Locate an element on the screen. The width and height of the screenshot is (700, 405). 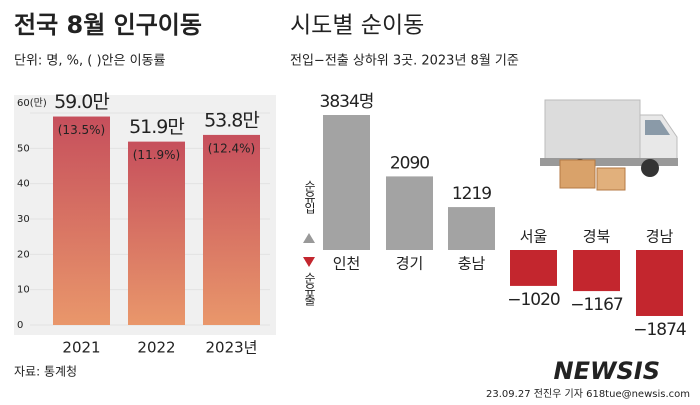
y-tick-label: 30 is located at coordinates (23, 219).